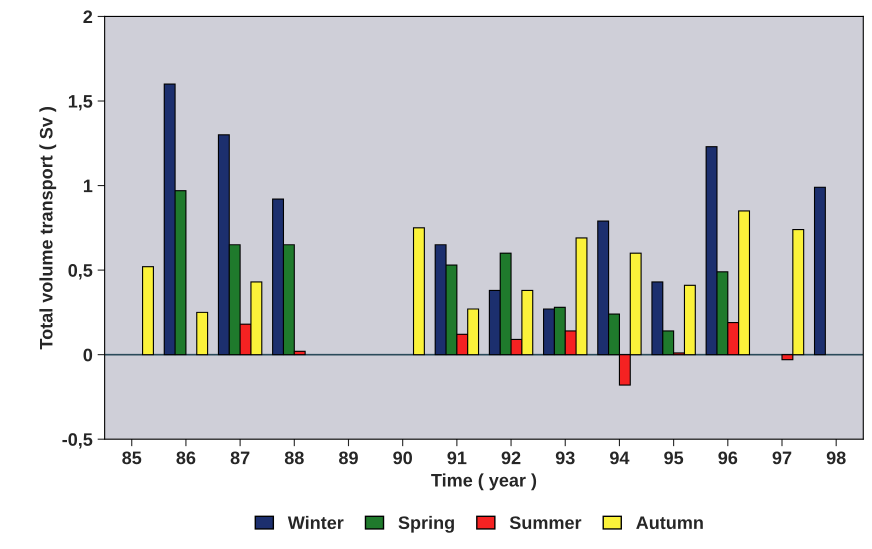 Image resolution: width=872 pixels, height=549 pixels. Describe the element at coordinates (80, 102) in the screenshot. I see `y-tick-label: 1,5` at that location.